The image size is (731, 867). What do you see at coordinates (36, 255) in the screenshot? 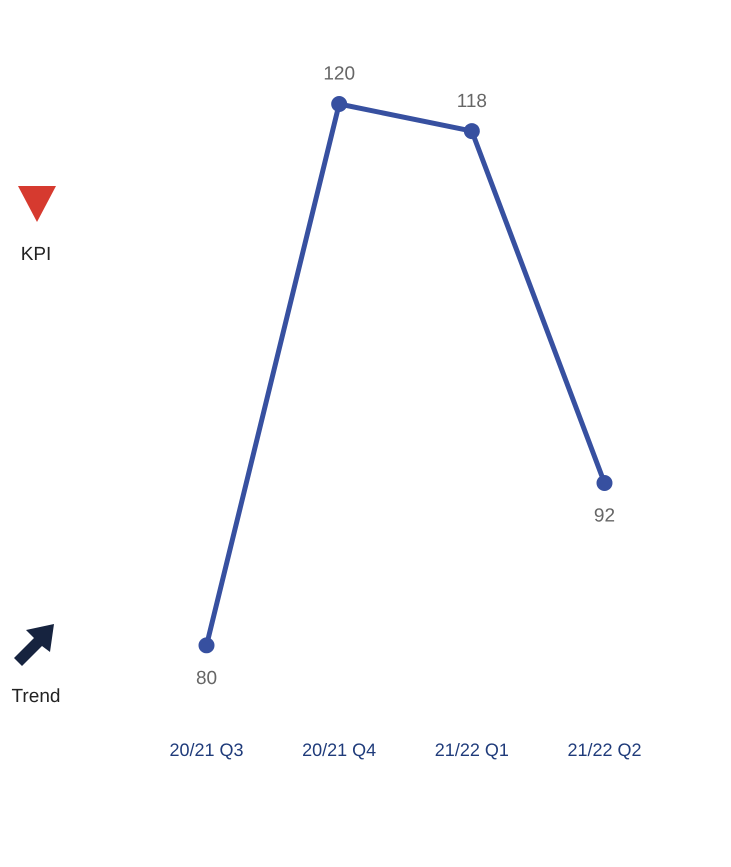
I see `text: KPI` at bounding box center [36, 255].